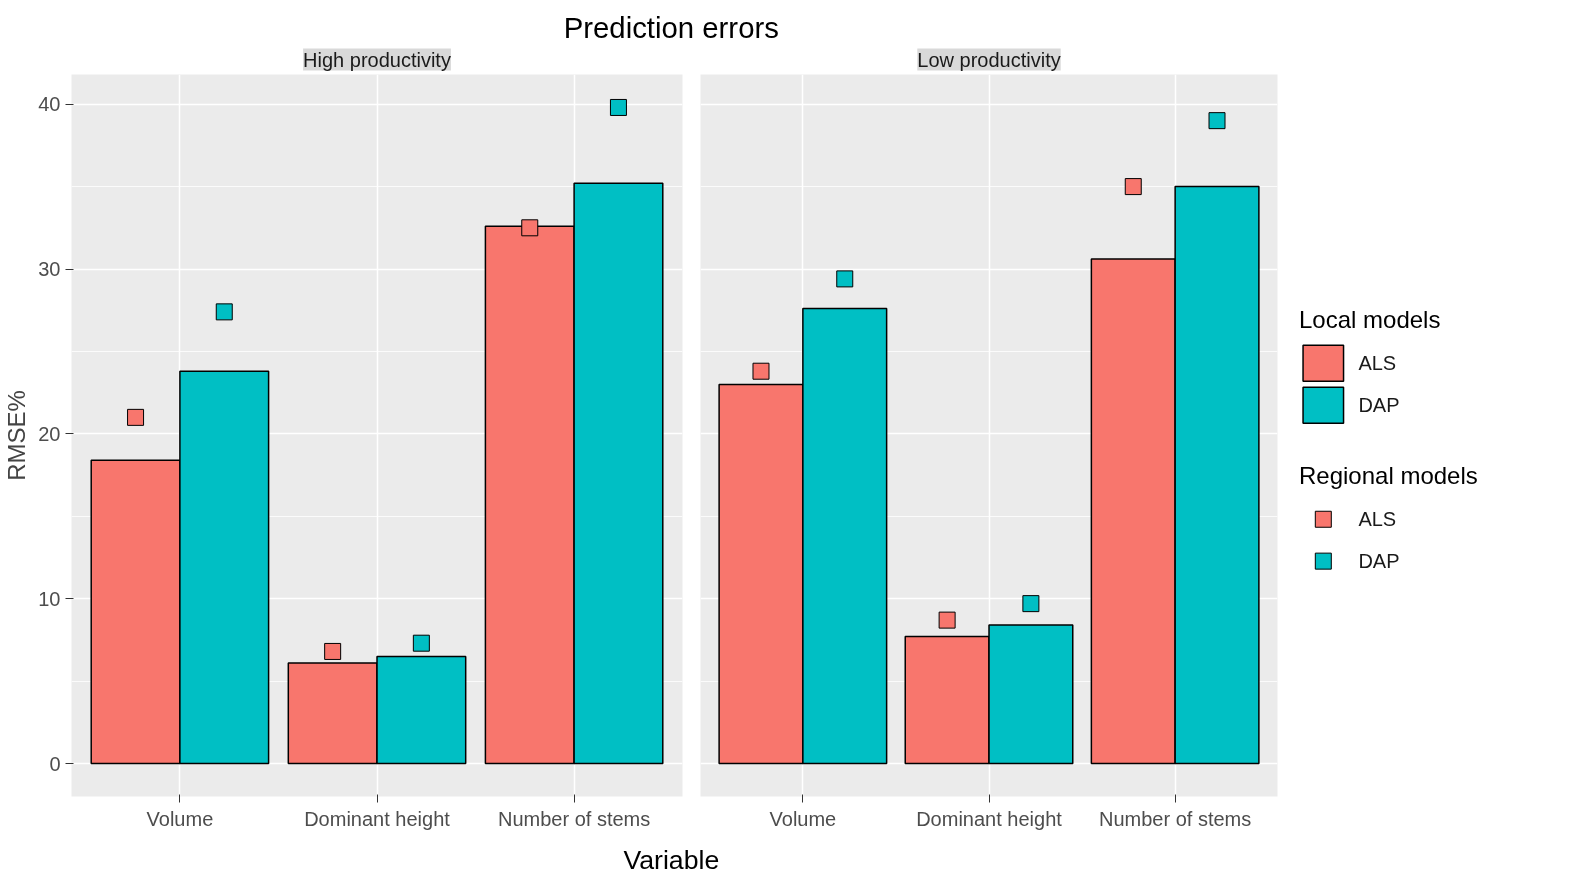  What do you see at coordinates (55, 763) in the screenshot?
I see `y-tick-label: 0` at bounding box center [55, 763].